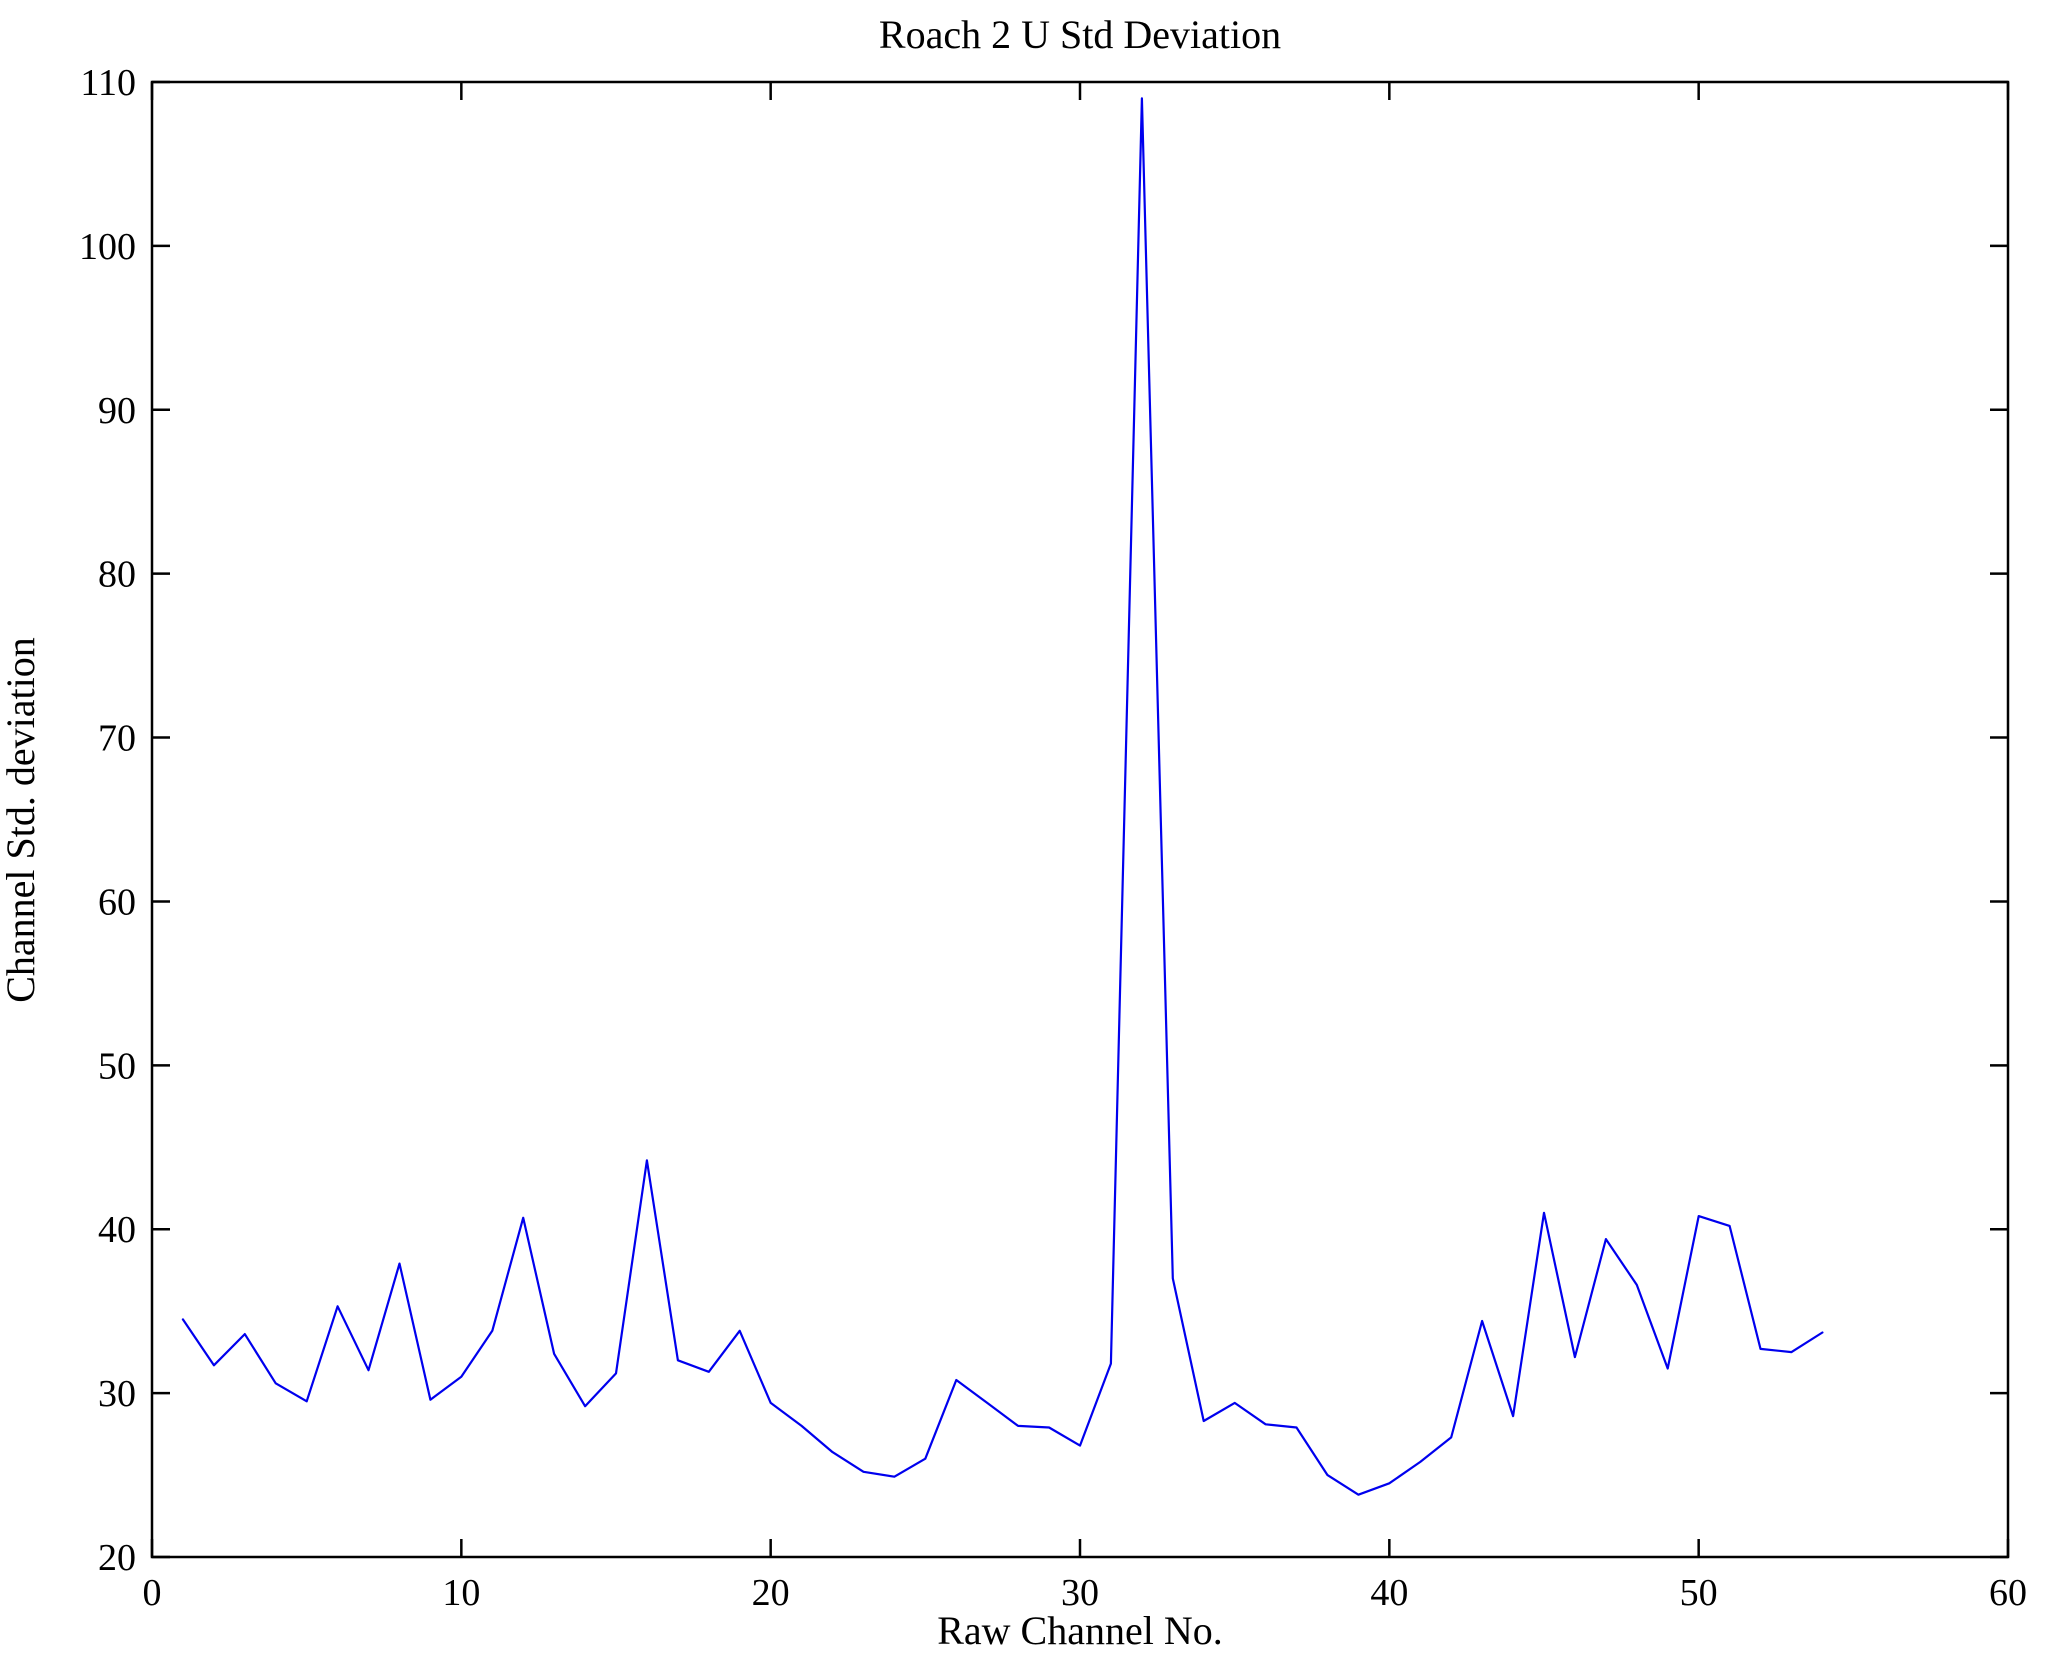 The image size is (2046, 1671). Describe the element at coordinates (1080, 1630) in the screenshot. I see `x-axis-label: Raw Channel No.` at that location.